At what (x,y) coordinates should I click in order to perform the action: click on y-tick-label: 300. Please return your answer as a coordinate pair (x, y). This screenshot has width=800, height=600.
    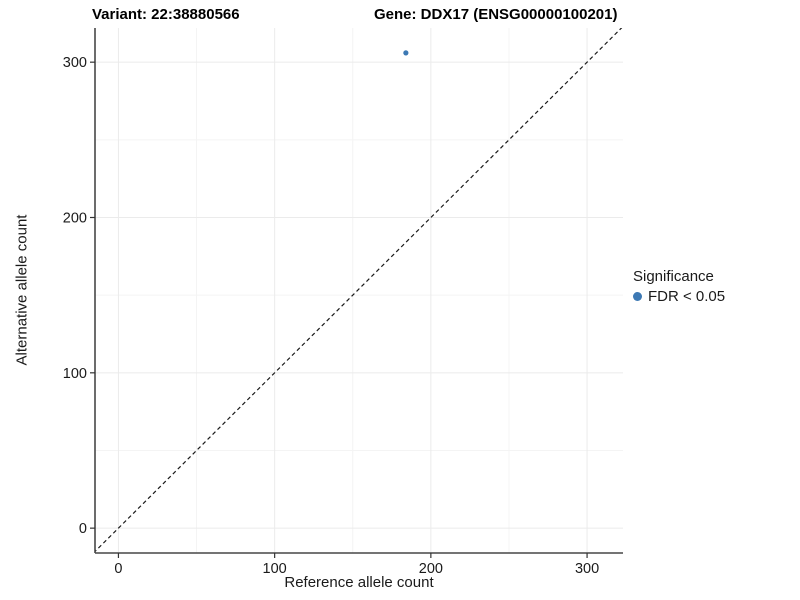
    Looking at the image, I should click on (75, 63).